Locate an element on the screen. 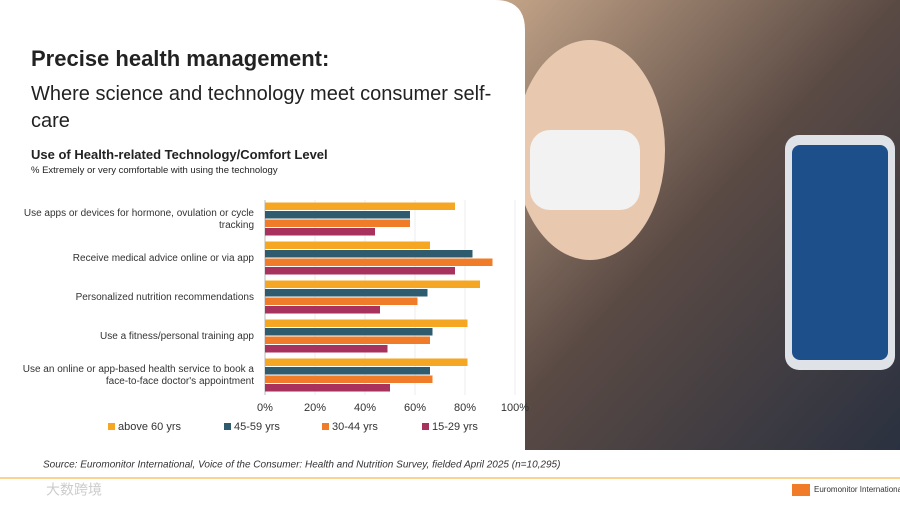 The height and width of the screenshot is (506, 900). x-tick-label: 40% is located at coordinates (365, 408).